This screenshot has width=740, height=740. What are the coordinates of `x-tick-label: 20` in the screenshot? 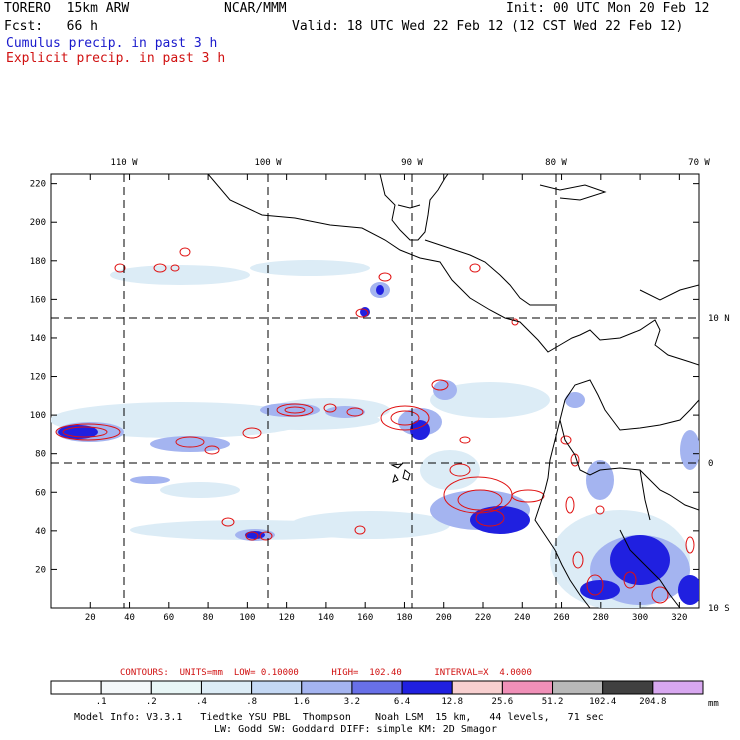 It's located at (90, 618).